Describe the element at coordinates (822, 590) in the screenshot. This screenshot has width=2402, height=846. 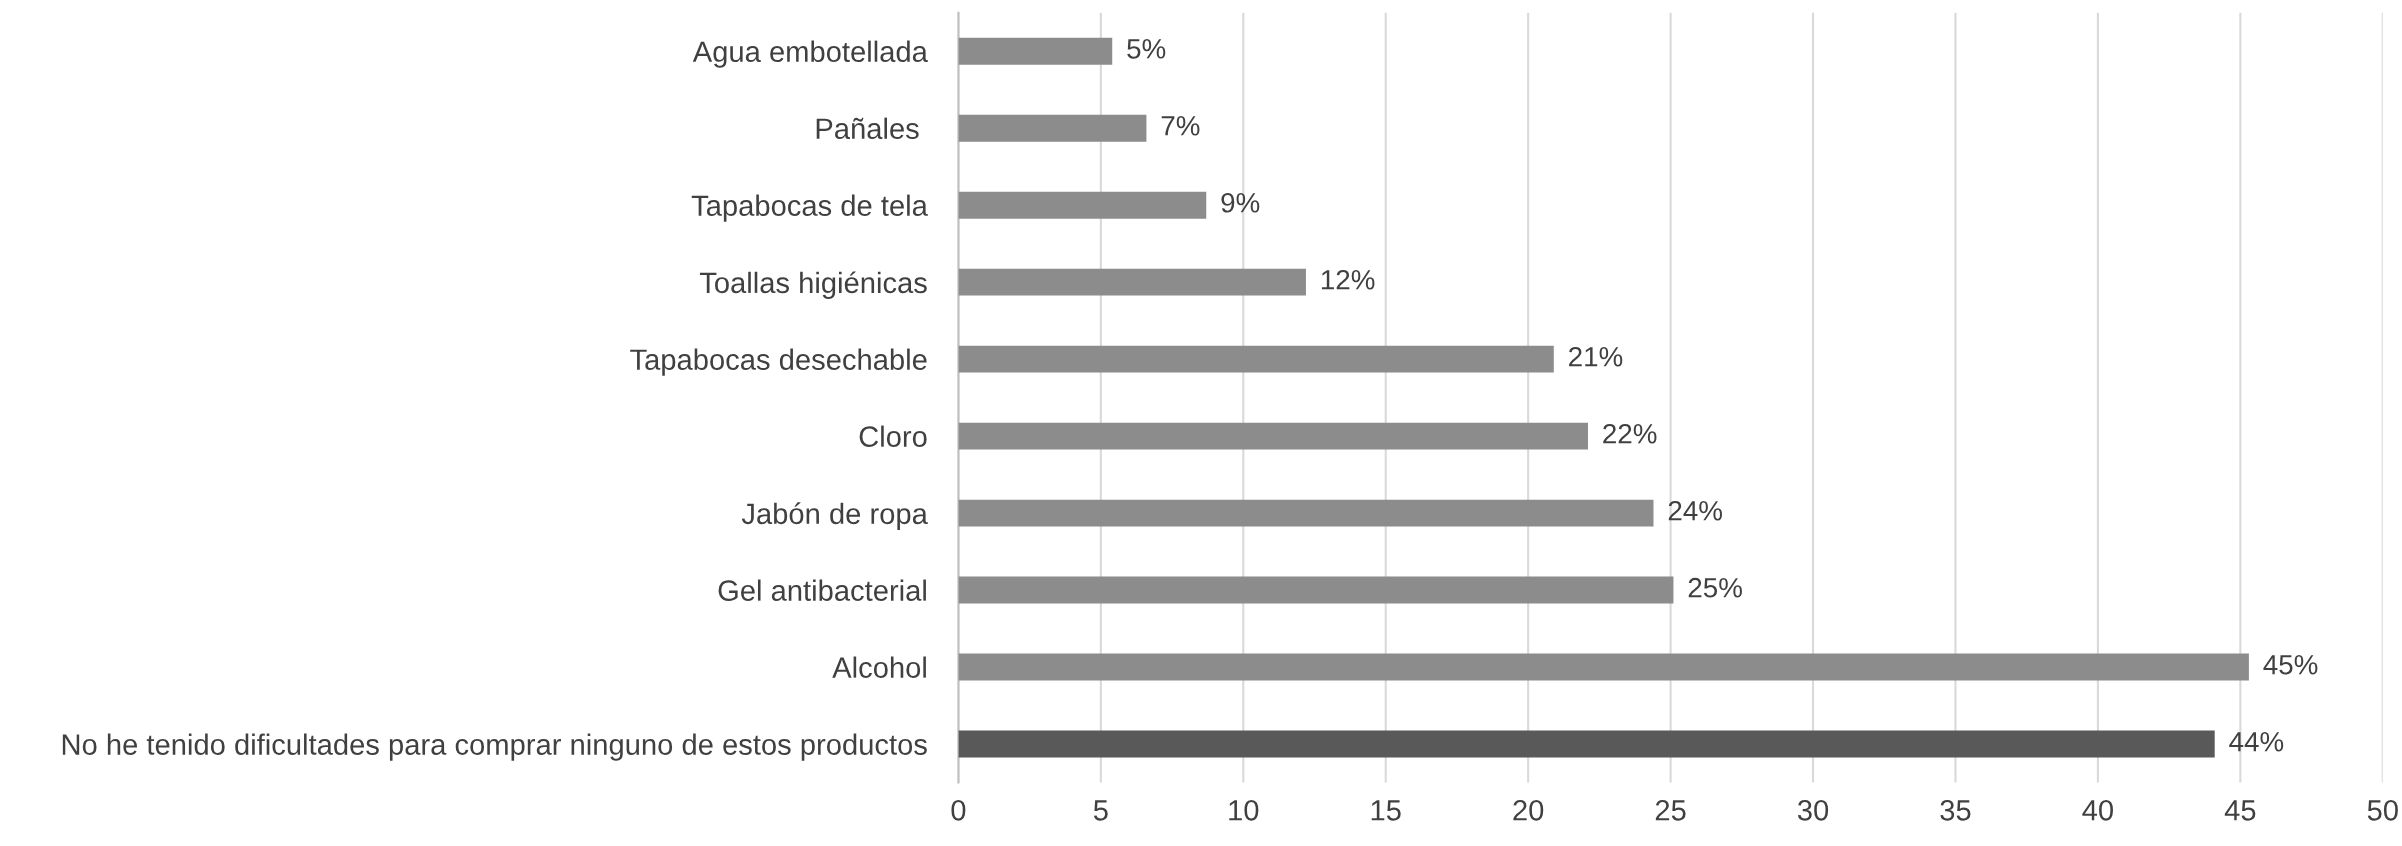
I see `y-tick-label: Gel antibacterial` at that location.